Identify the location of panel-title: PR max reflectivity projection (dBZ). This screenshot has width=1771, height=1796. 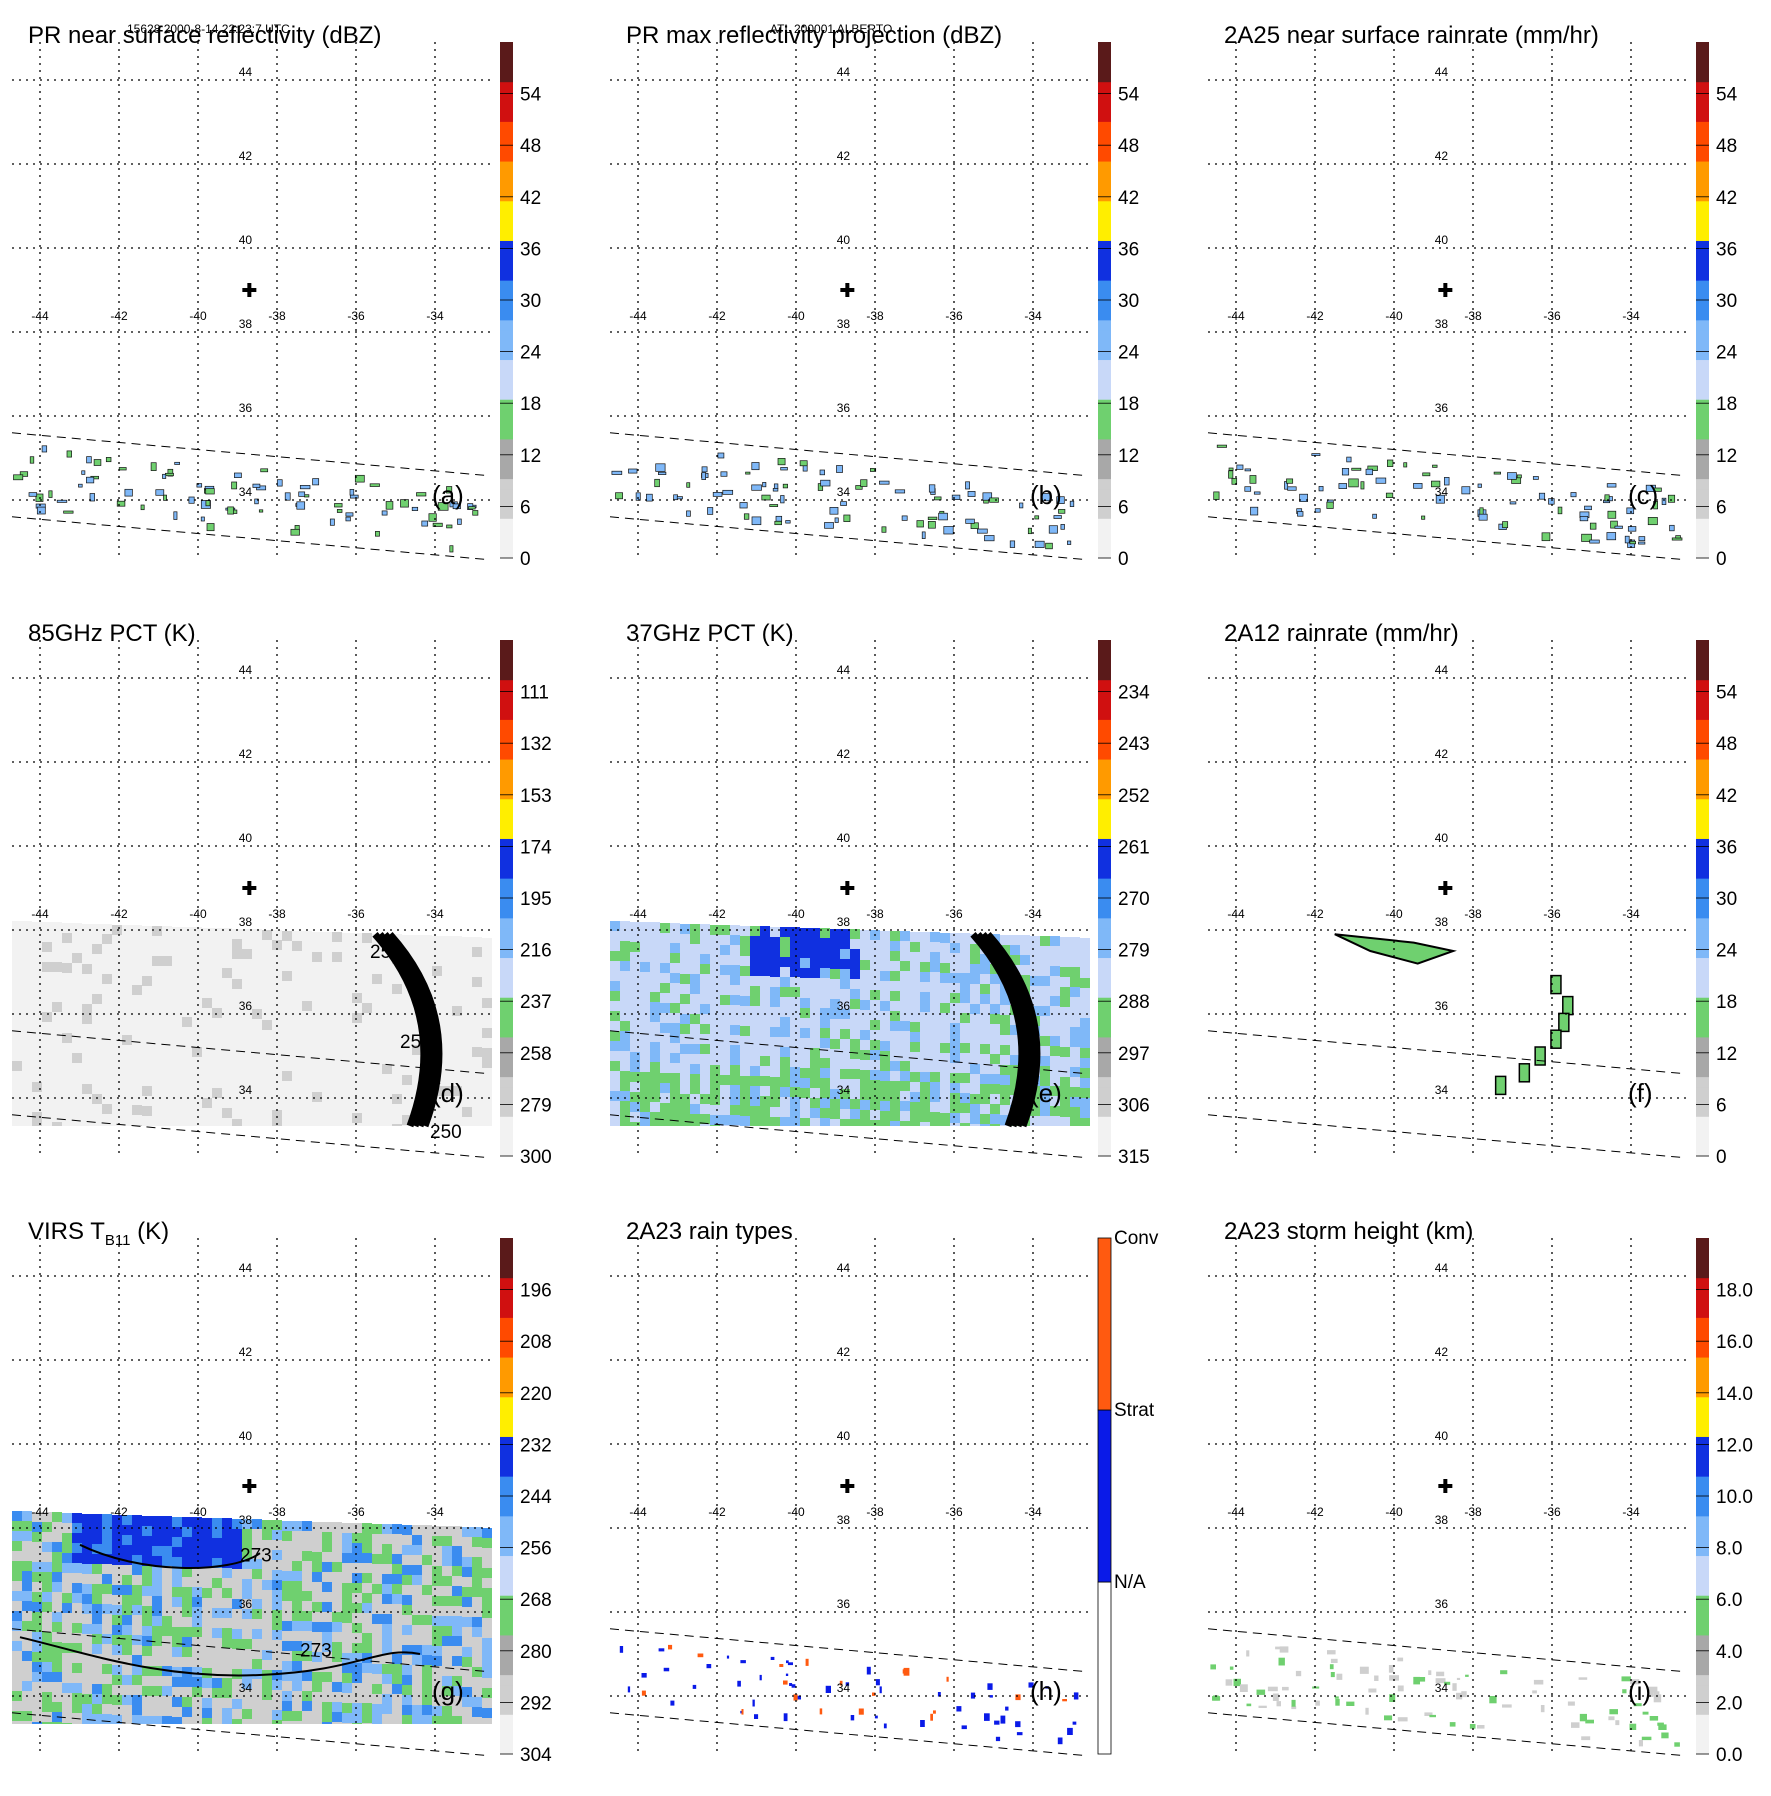
(814, 35).